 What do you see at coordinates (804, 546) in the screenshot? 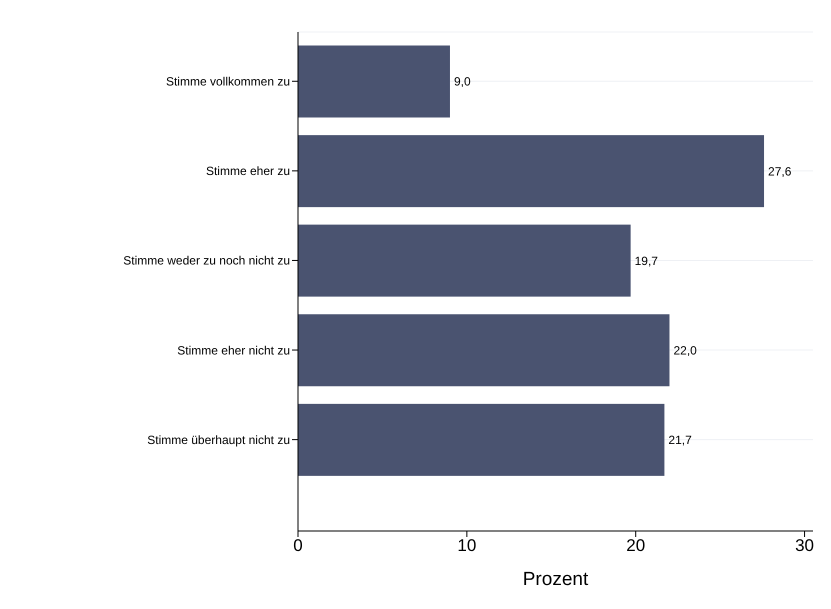
I see `x-tick-label: 30` at bounding box center [804, 546].